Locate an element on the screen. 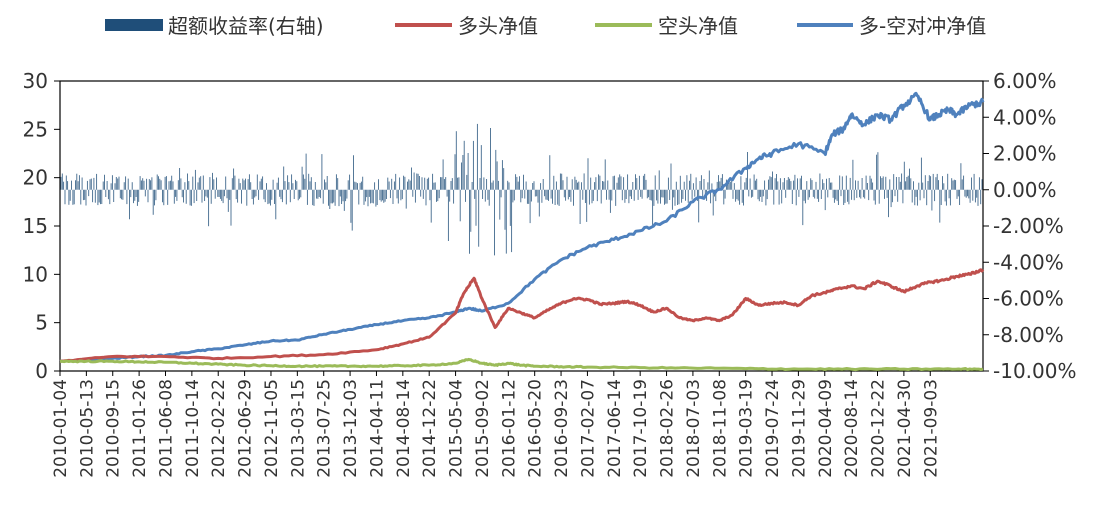  x-axis-tick-label: 2016-09-23 is located at coordinates (562, 428).